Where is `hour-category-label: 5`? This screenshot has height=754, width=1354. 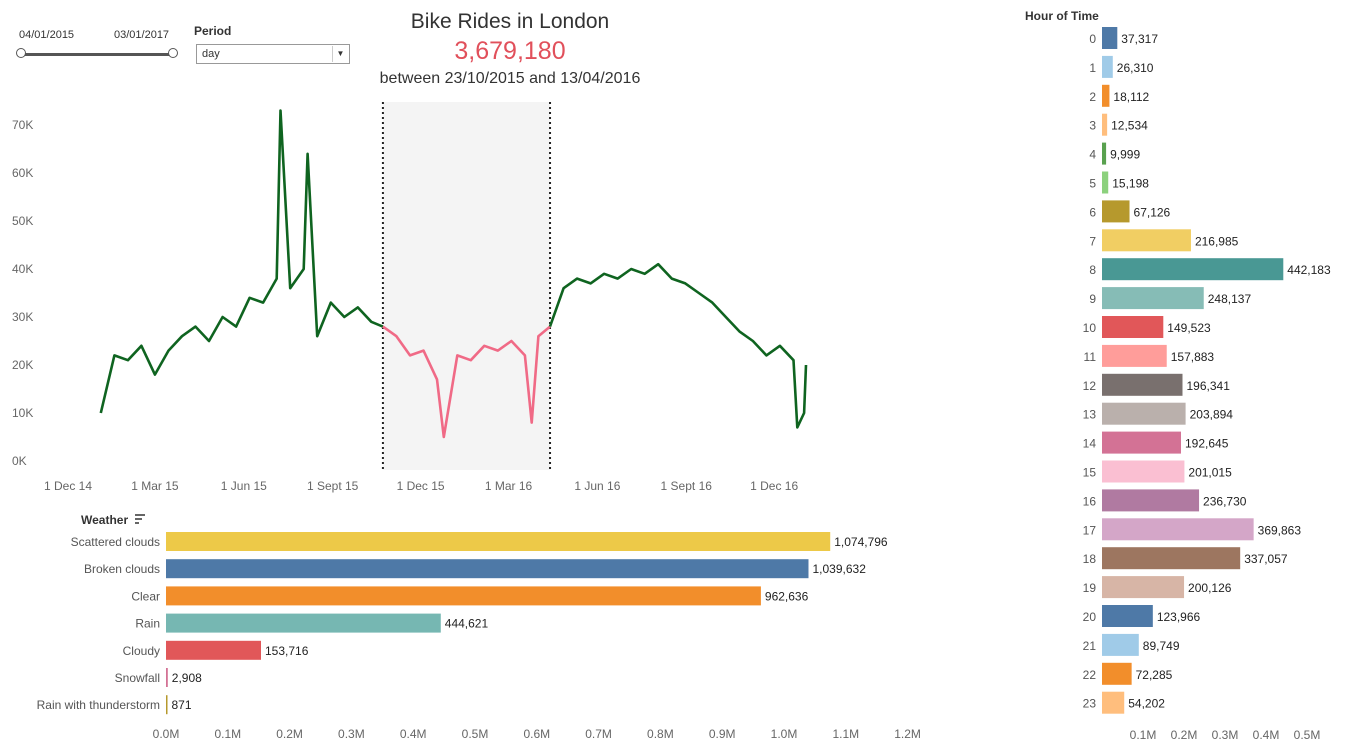 hour-category-label: 5 is located at coordinates (1092, 184).